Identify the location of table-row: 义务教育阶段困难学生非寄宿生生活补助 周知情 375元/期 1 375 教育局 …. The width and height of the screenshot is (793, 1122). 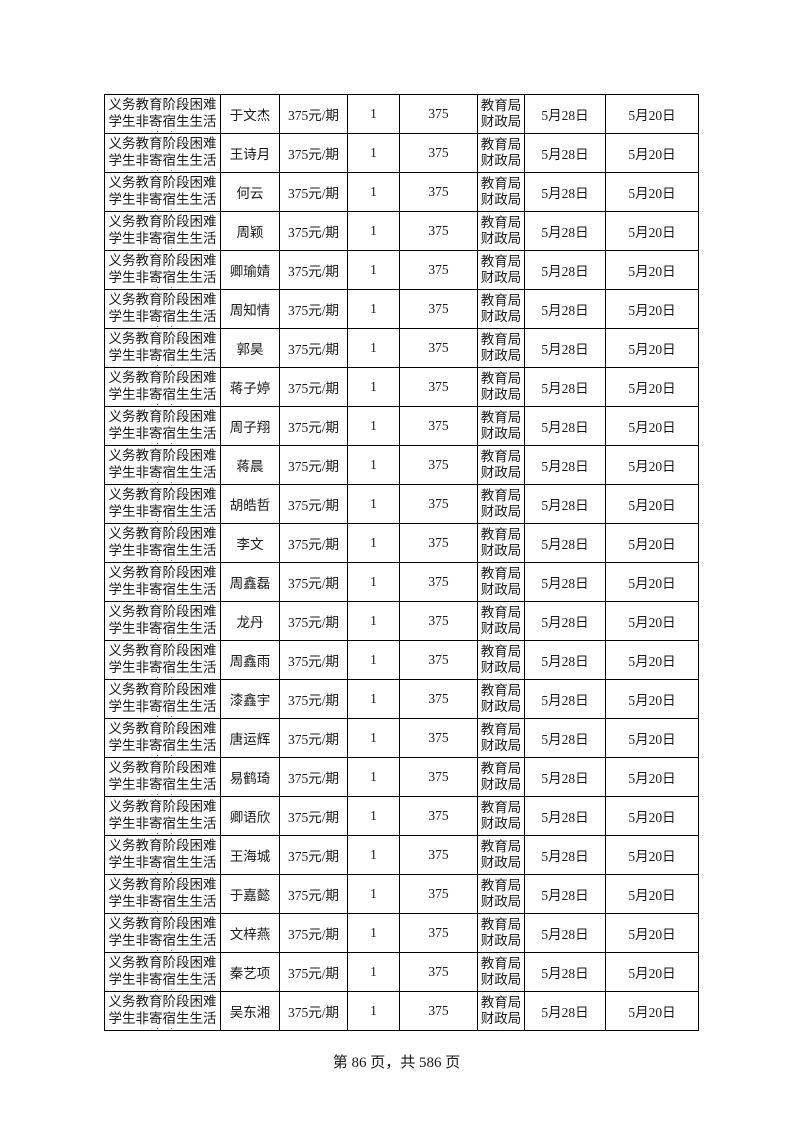
(401, 309).